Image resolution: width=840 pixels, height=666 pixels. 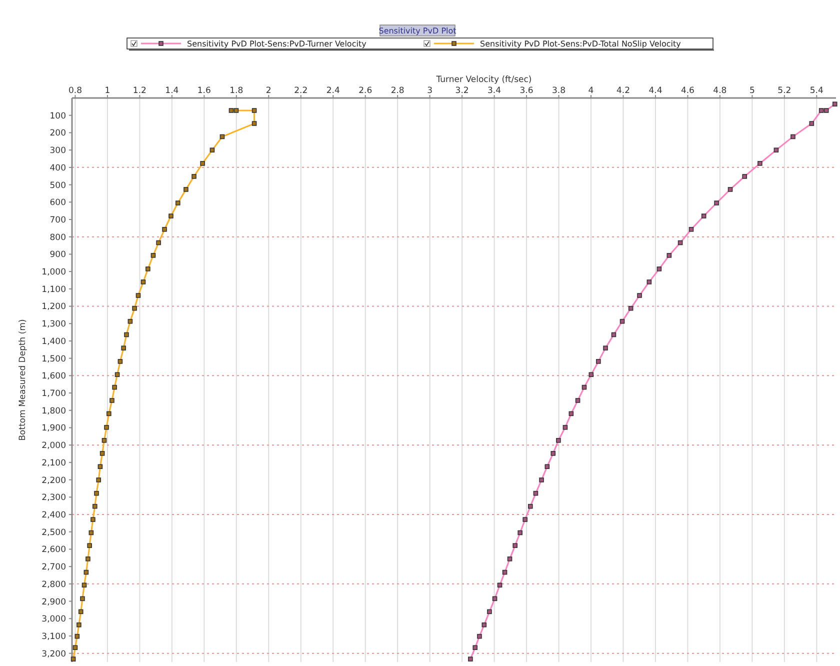 I want to click on x-tick-label: 3, so click(x=430, y=91).